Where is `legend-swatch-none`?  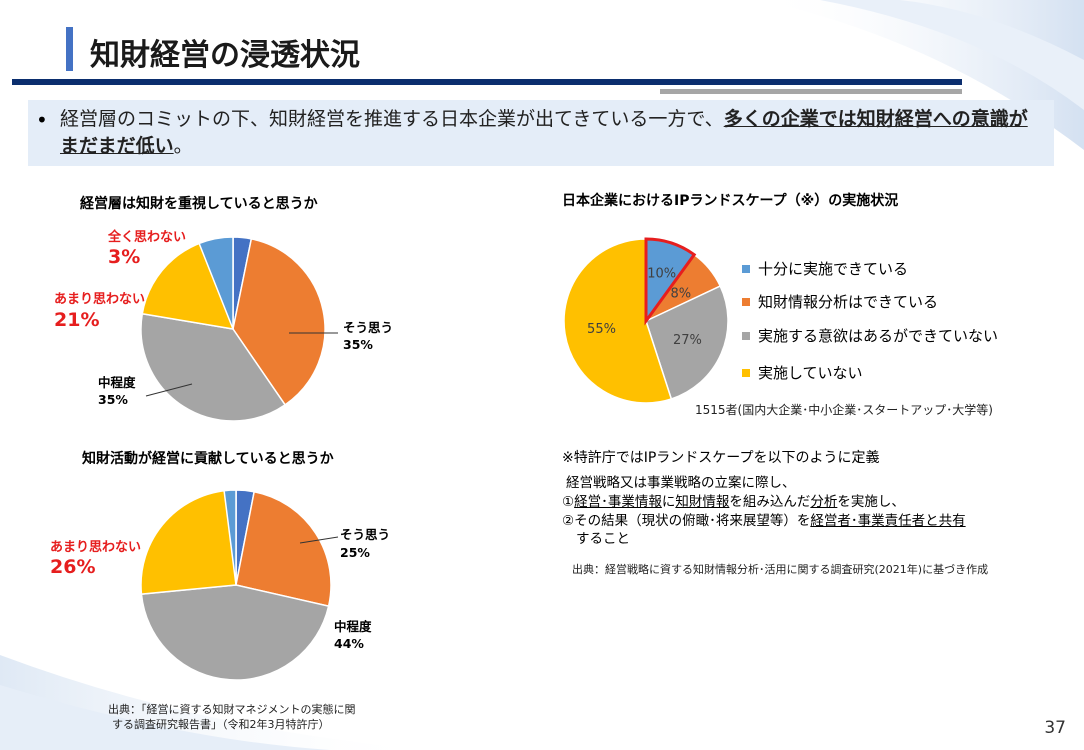 legend-swatch-none is located at coordinates (746, 372).